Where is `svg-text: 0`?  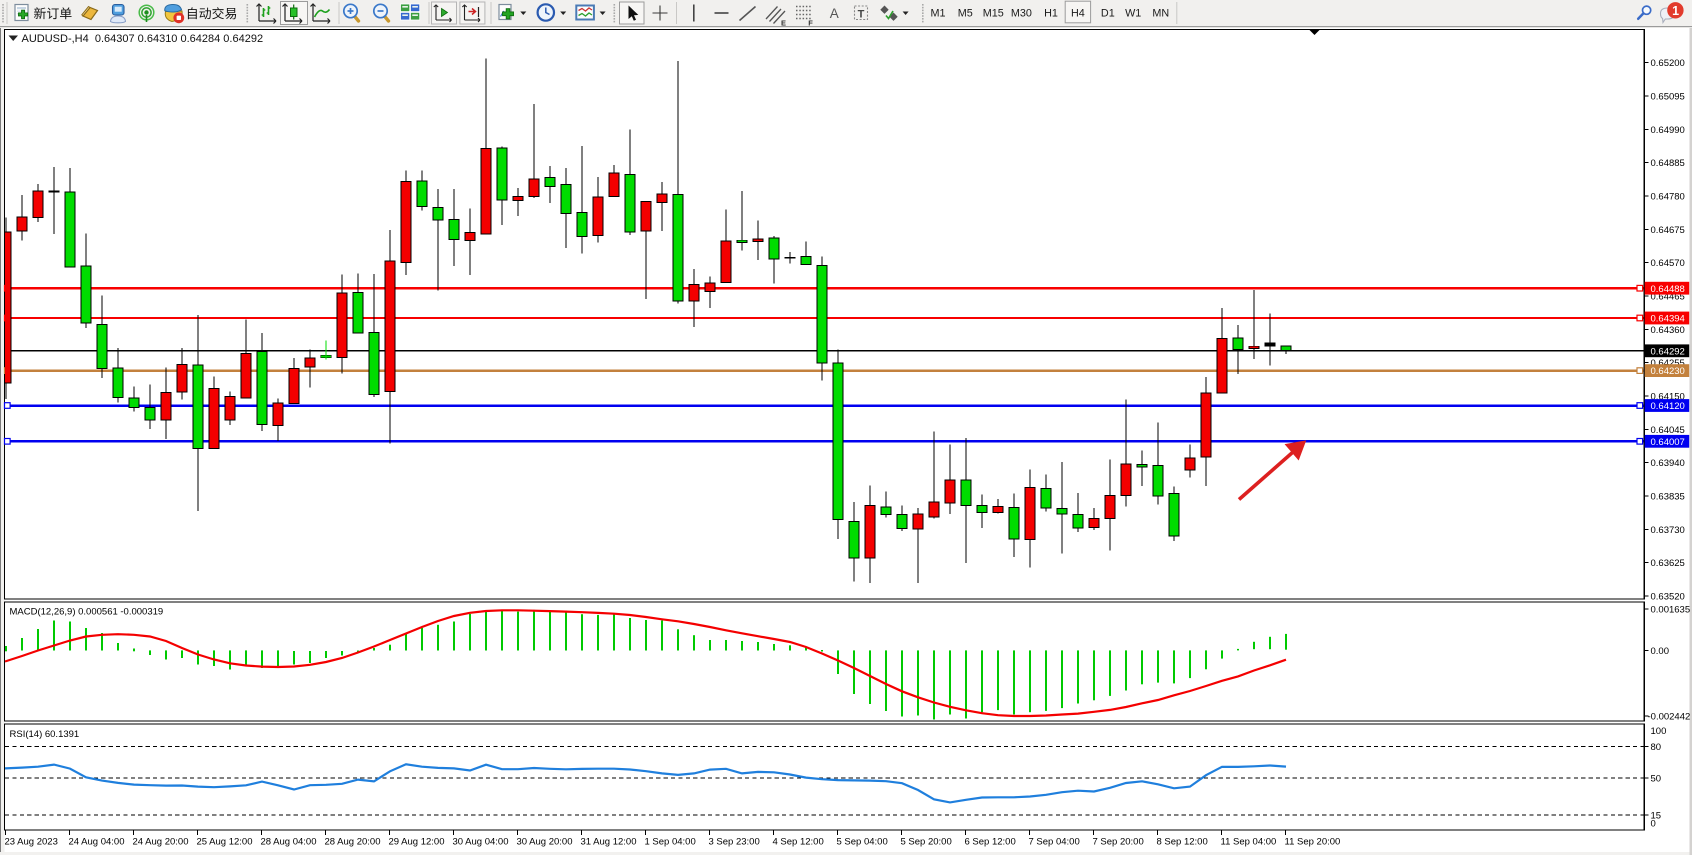 svg-text: 0 is located at coordinates (1653, 823).